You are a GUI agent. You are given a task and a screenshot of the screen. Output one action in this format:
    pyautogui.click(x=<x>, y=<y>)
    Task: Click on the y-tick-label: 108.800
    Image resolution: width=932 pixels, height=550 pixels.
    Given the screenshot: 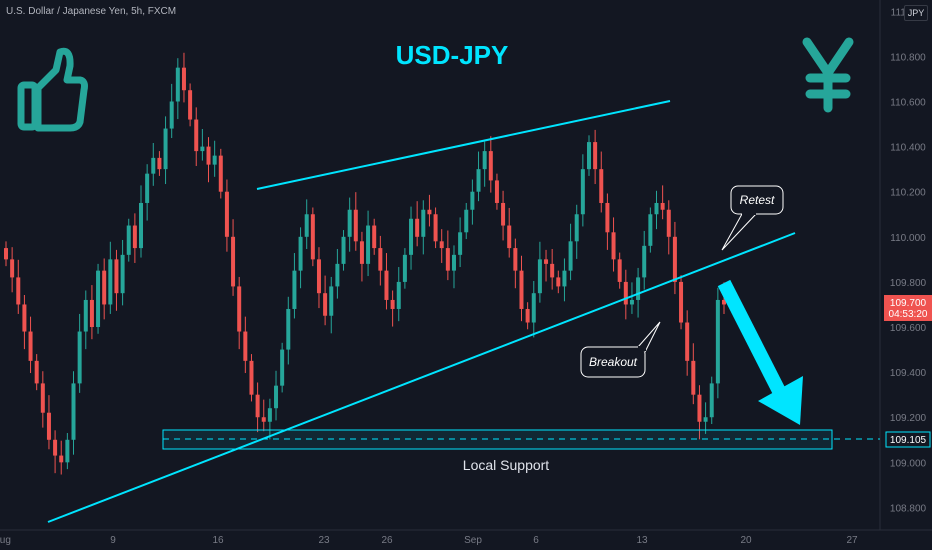 What is the action you would take?
    pyautogui.click(x=908, y=508)
    